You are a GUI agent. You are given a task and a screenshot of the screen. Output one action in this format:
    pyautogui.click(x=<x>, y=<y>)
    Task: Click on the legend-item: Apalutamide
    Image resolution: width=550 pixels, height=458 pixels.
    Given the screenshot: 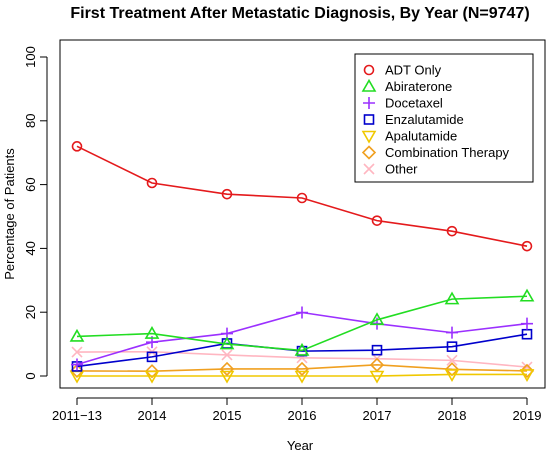 What is the action you would take?
    pyautogui.click(x=409, y=136)
    